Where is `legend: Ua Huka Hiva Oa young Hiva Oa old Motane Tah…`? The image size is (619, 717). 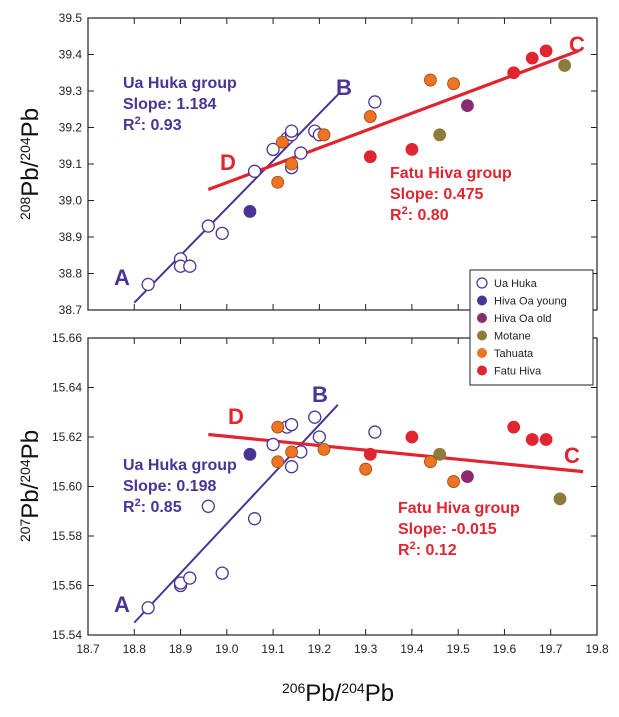 legend: Ua Huka Hiva Oa young Hiva Oa old Motane Tah… is located at coordinates (531, 327).